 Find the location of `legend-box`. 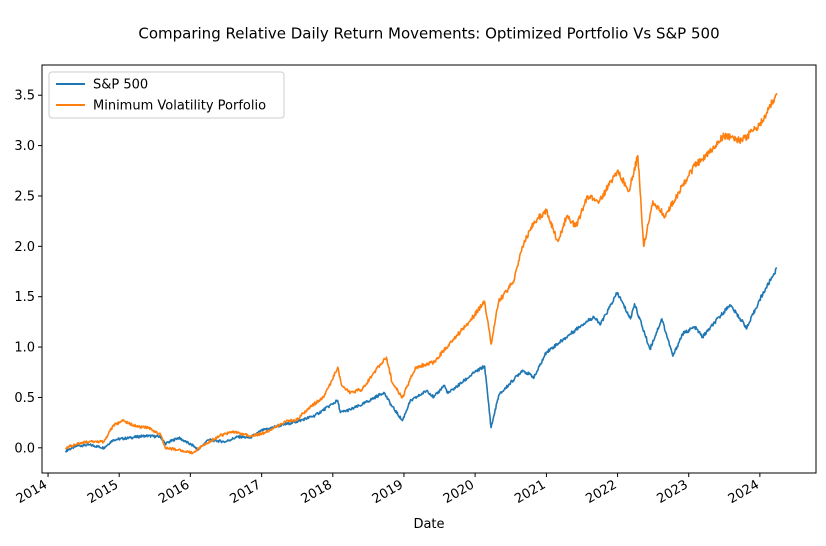

legend-box is located at coordinates (166, 95).